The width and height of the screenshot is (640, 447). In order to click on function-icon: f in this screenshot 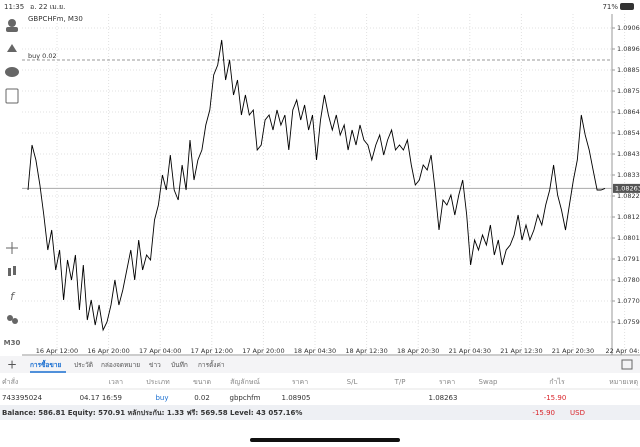, I will do `click(13, 296)`.